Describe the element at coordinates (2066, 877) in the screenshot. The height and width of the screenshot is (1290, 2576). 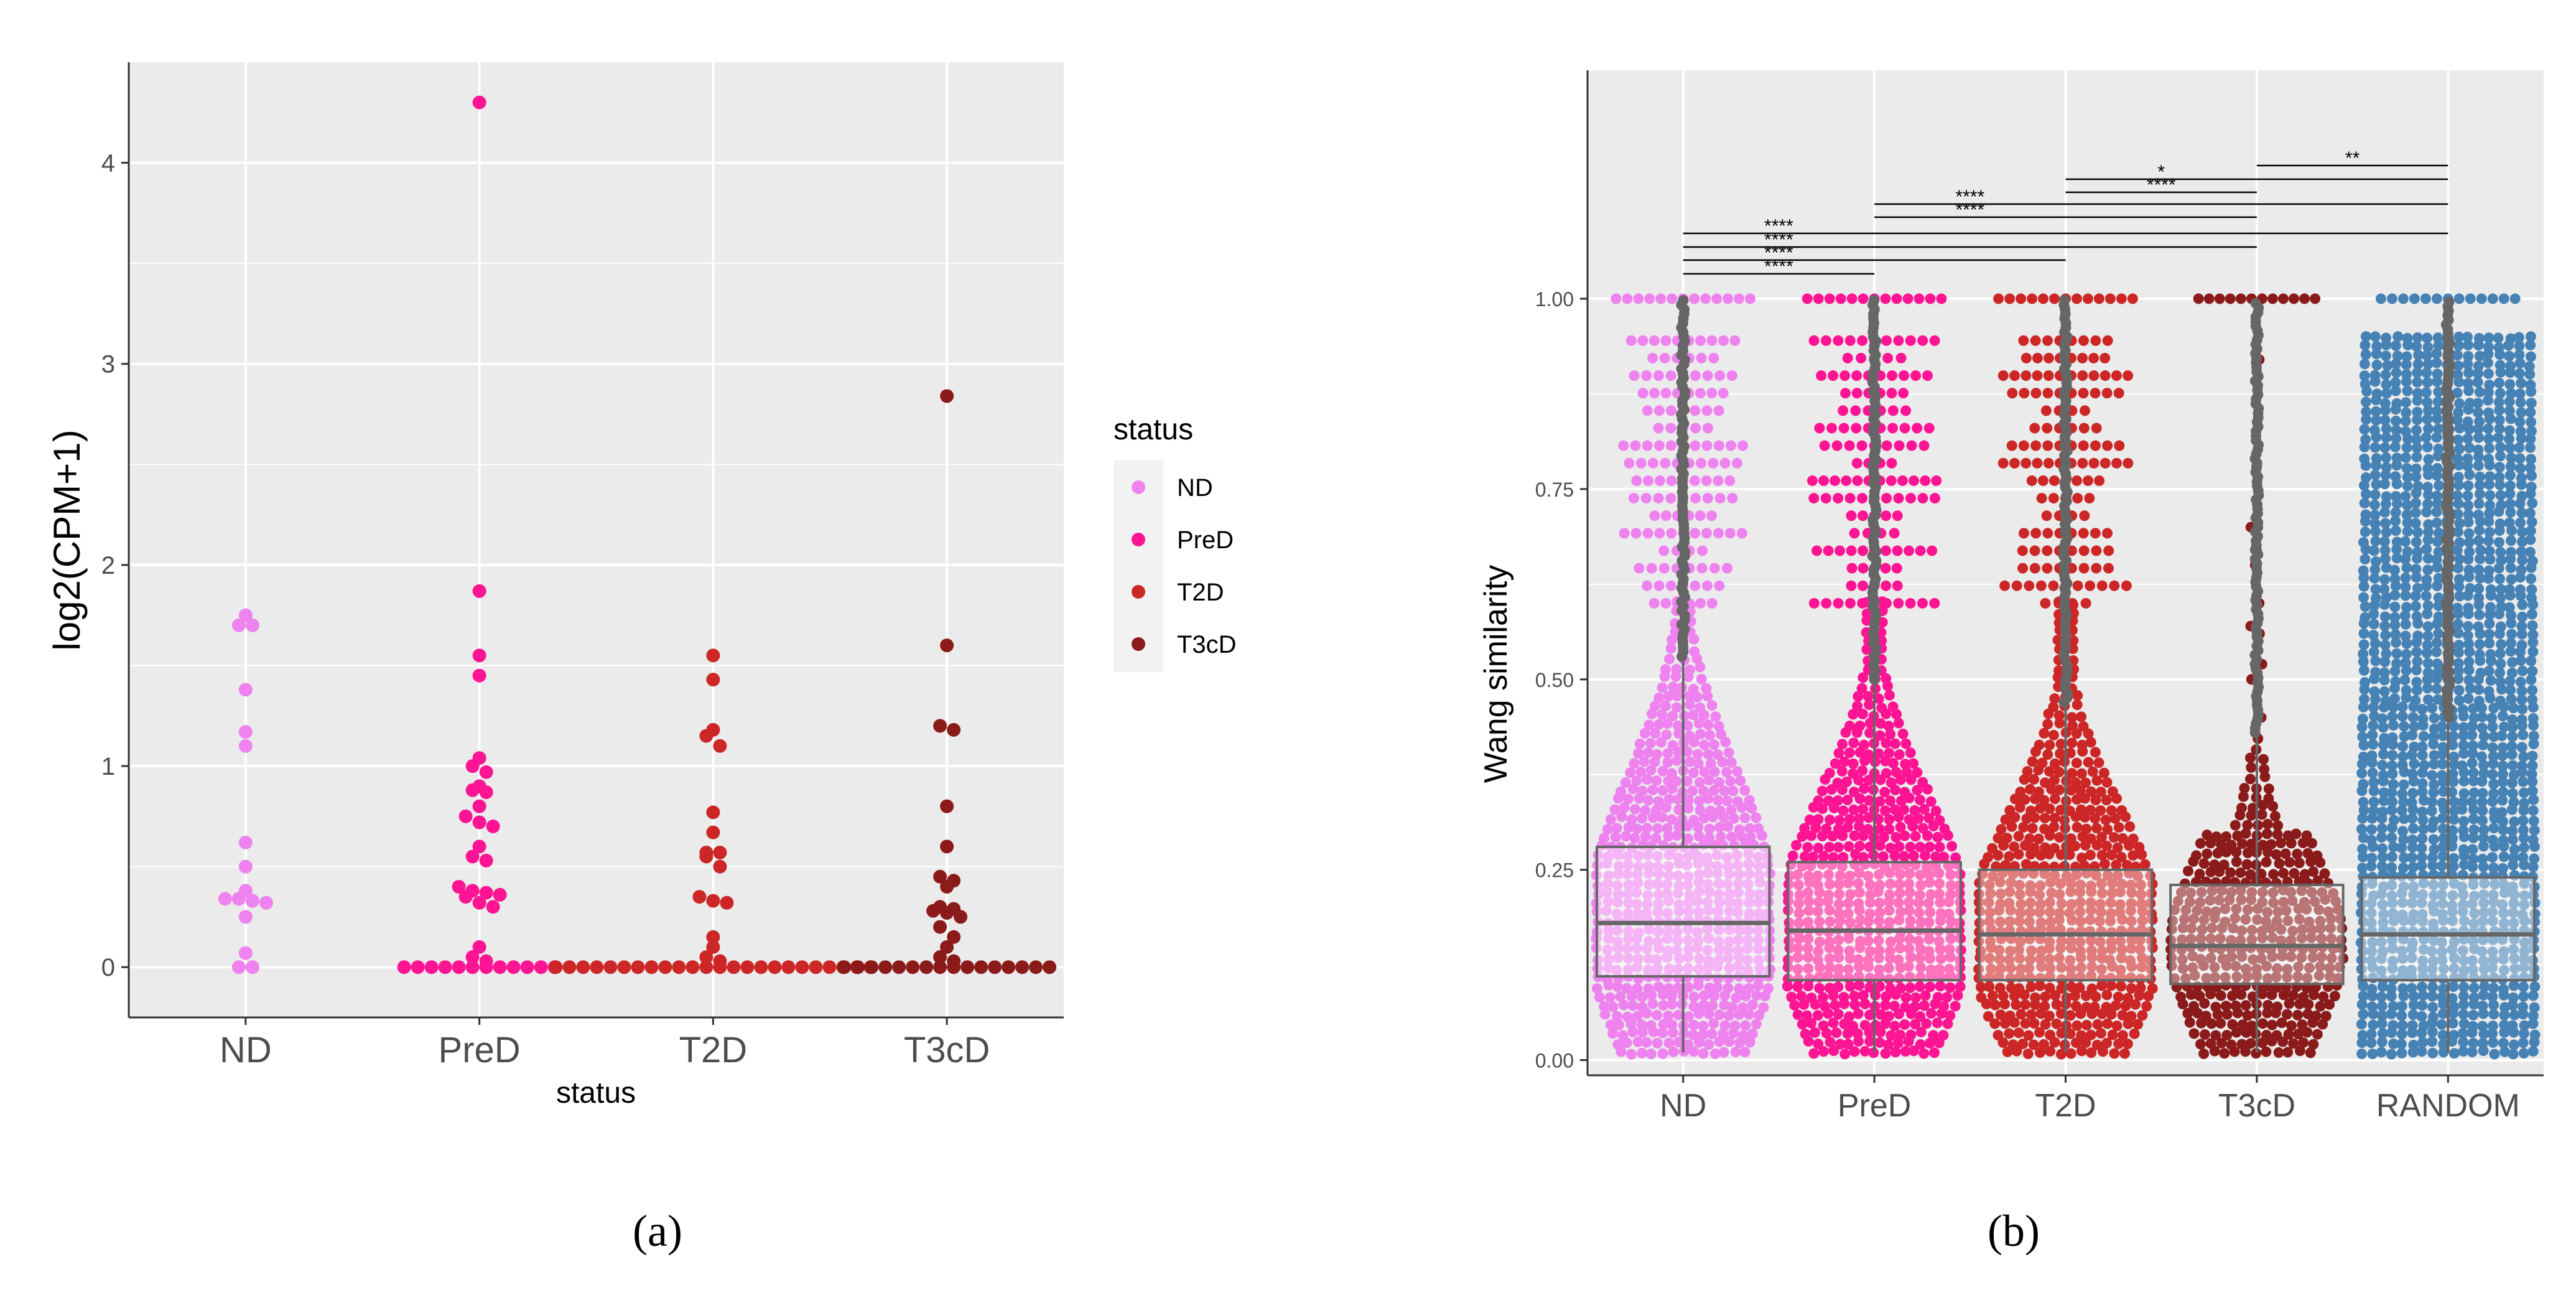
I see `box-t2d` at that location.